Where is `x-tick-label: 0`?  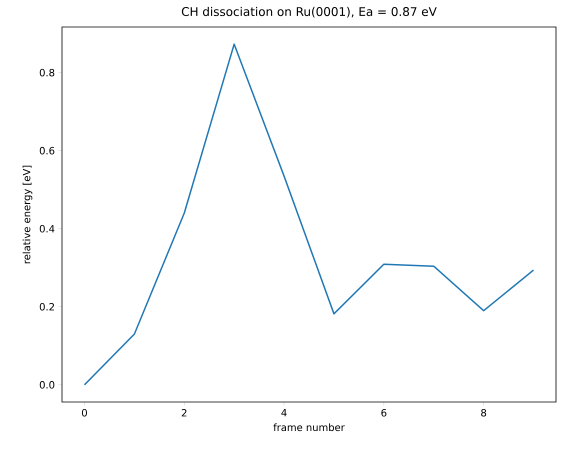 x-tick-label: 0 is located at coordinates (84, 413).